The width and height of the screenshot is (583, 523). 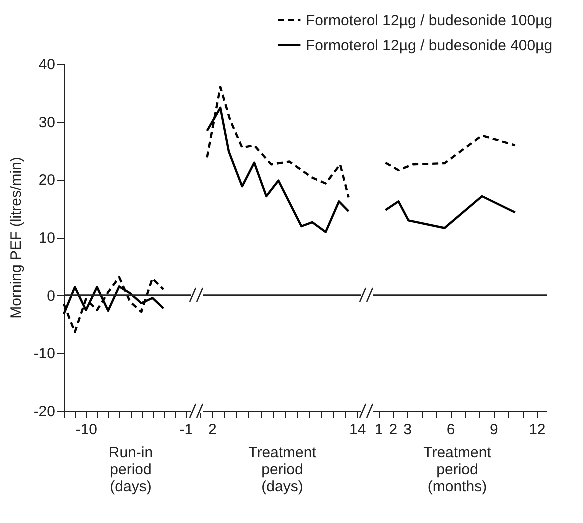 What do you see at coordinates (45, 412) in the screenshot?
I see `y-tick-label: -20` at bounding box center [45, 412].